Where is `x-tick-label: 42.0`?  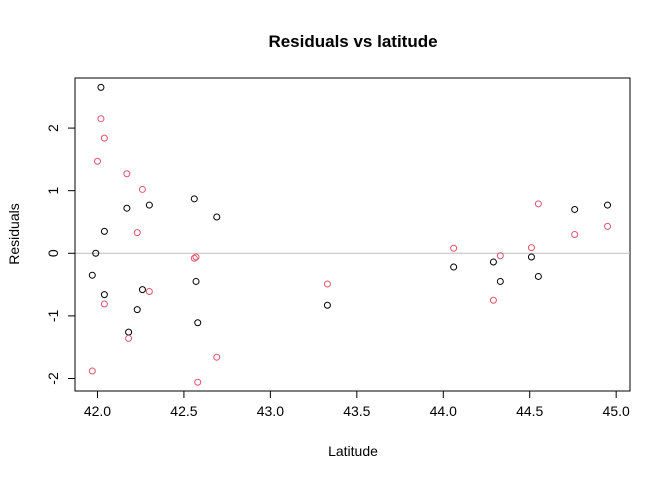 x-tick-label: 42.0 is located at coordinates (97, 411).